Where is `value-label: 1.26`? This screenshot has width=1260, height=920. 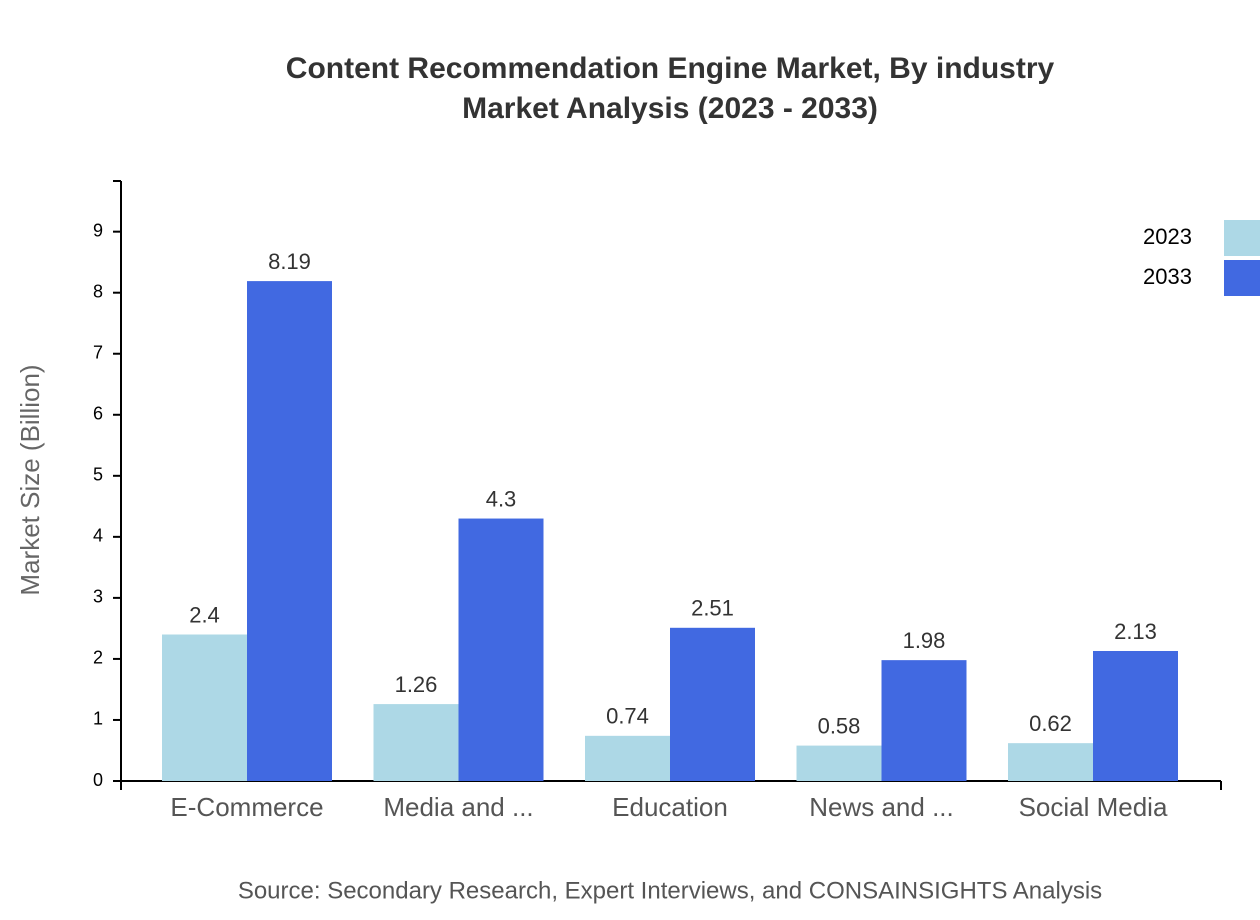 value-label: 1.26 is located at coordinates (416, 684).